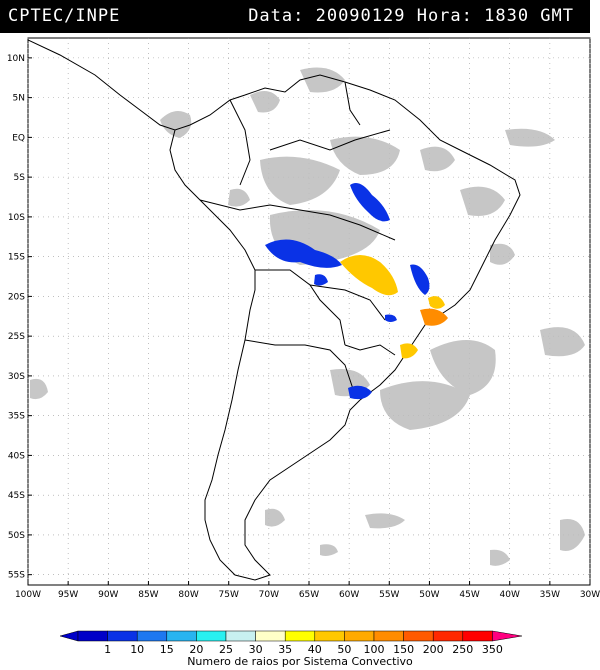 The image size is (600, 670). I want to click on lon-label: 35W, so click(550, 595).